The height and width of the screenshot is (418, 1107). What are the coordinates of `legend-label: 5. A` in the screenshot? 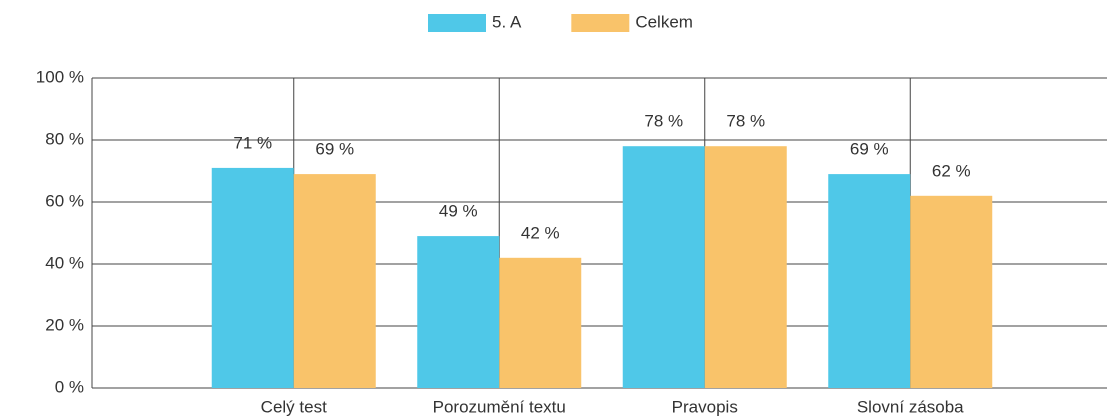 It's located at (507, 21).